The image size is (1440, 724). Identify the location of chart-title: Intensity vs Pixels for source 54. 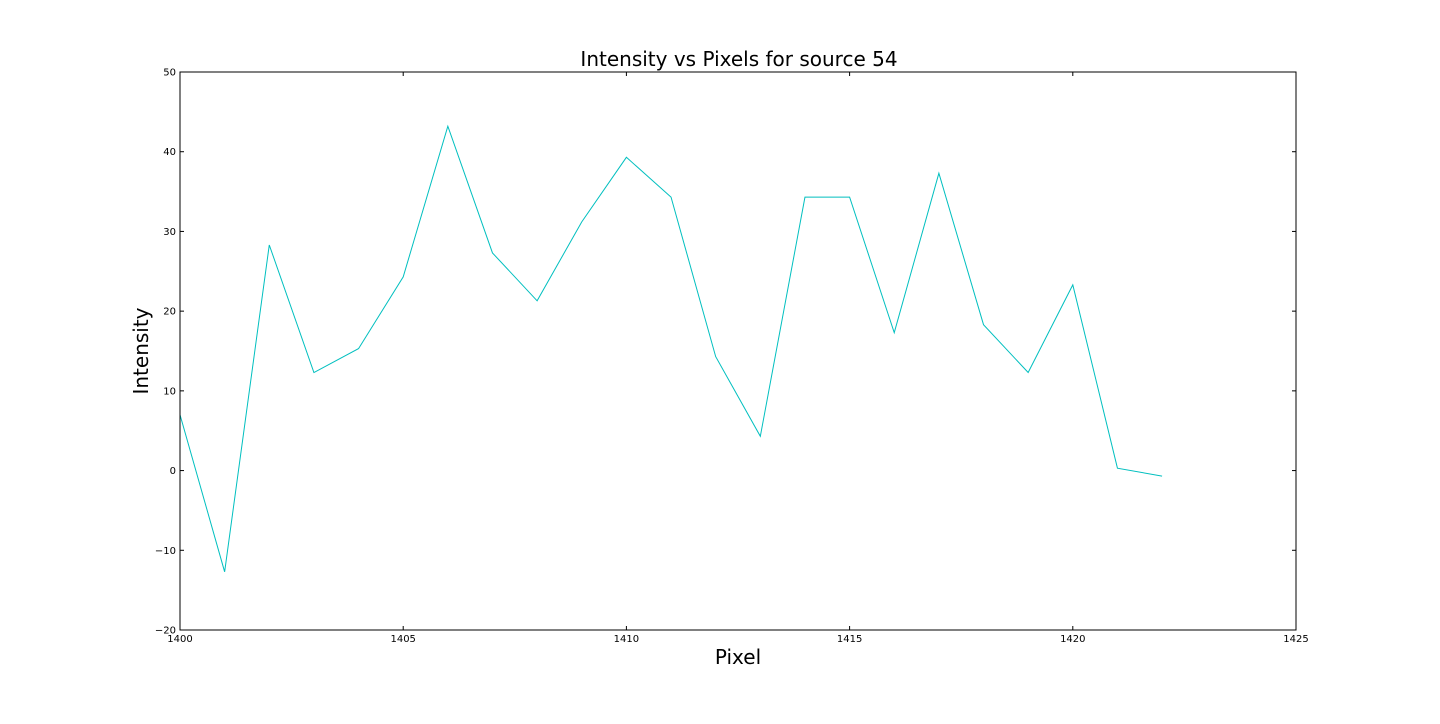
(738, 59).